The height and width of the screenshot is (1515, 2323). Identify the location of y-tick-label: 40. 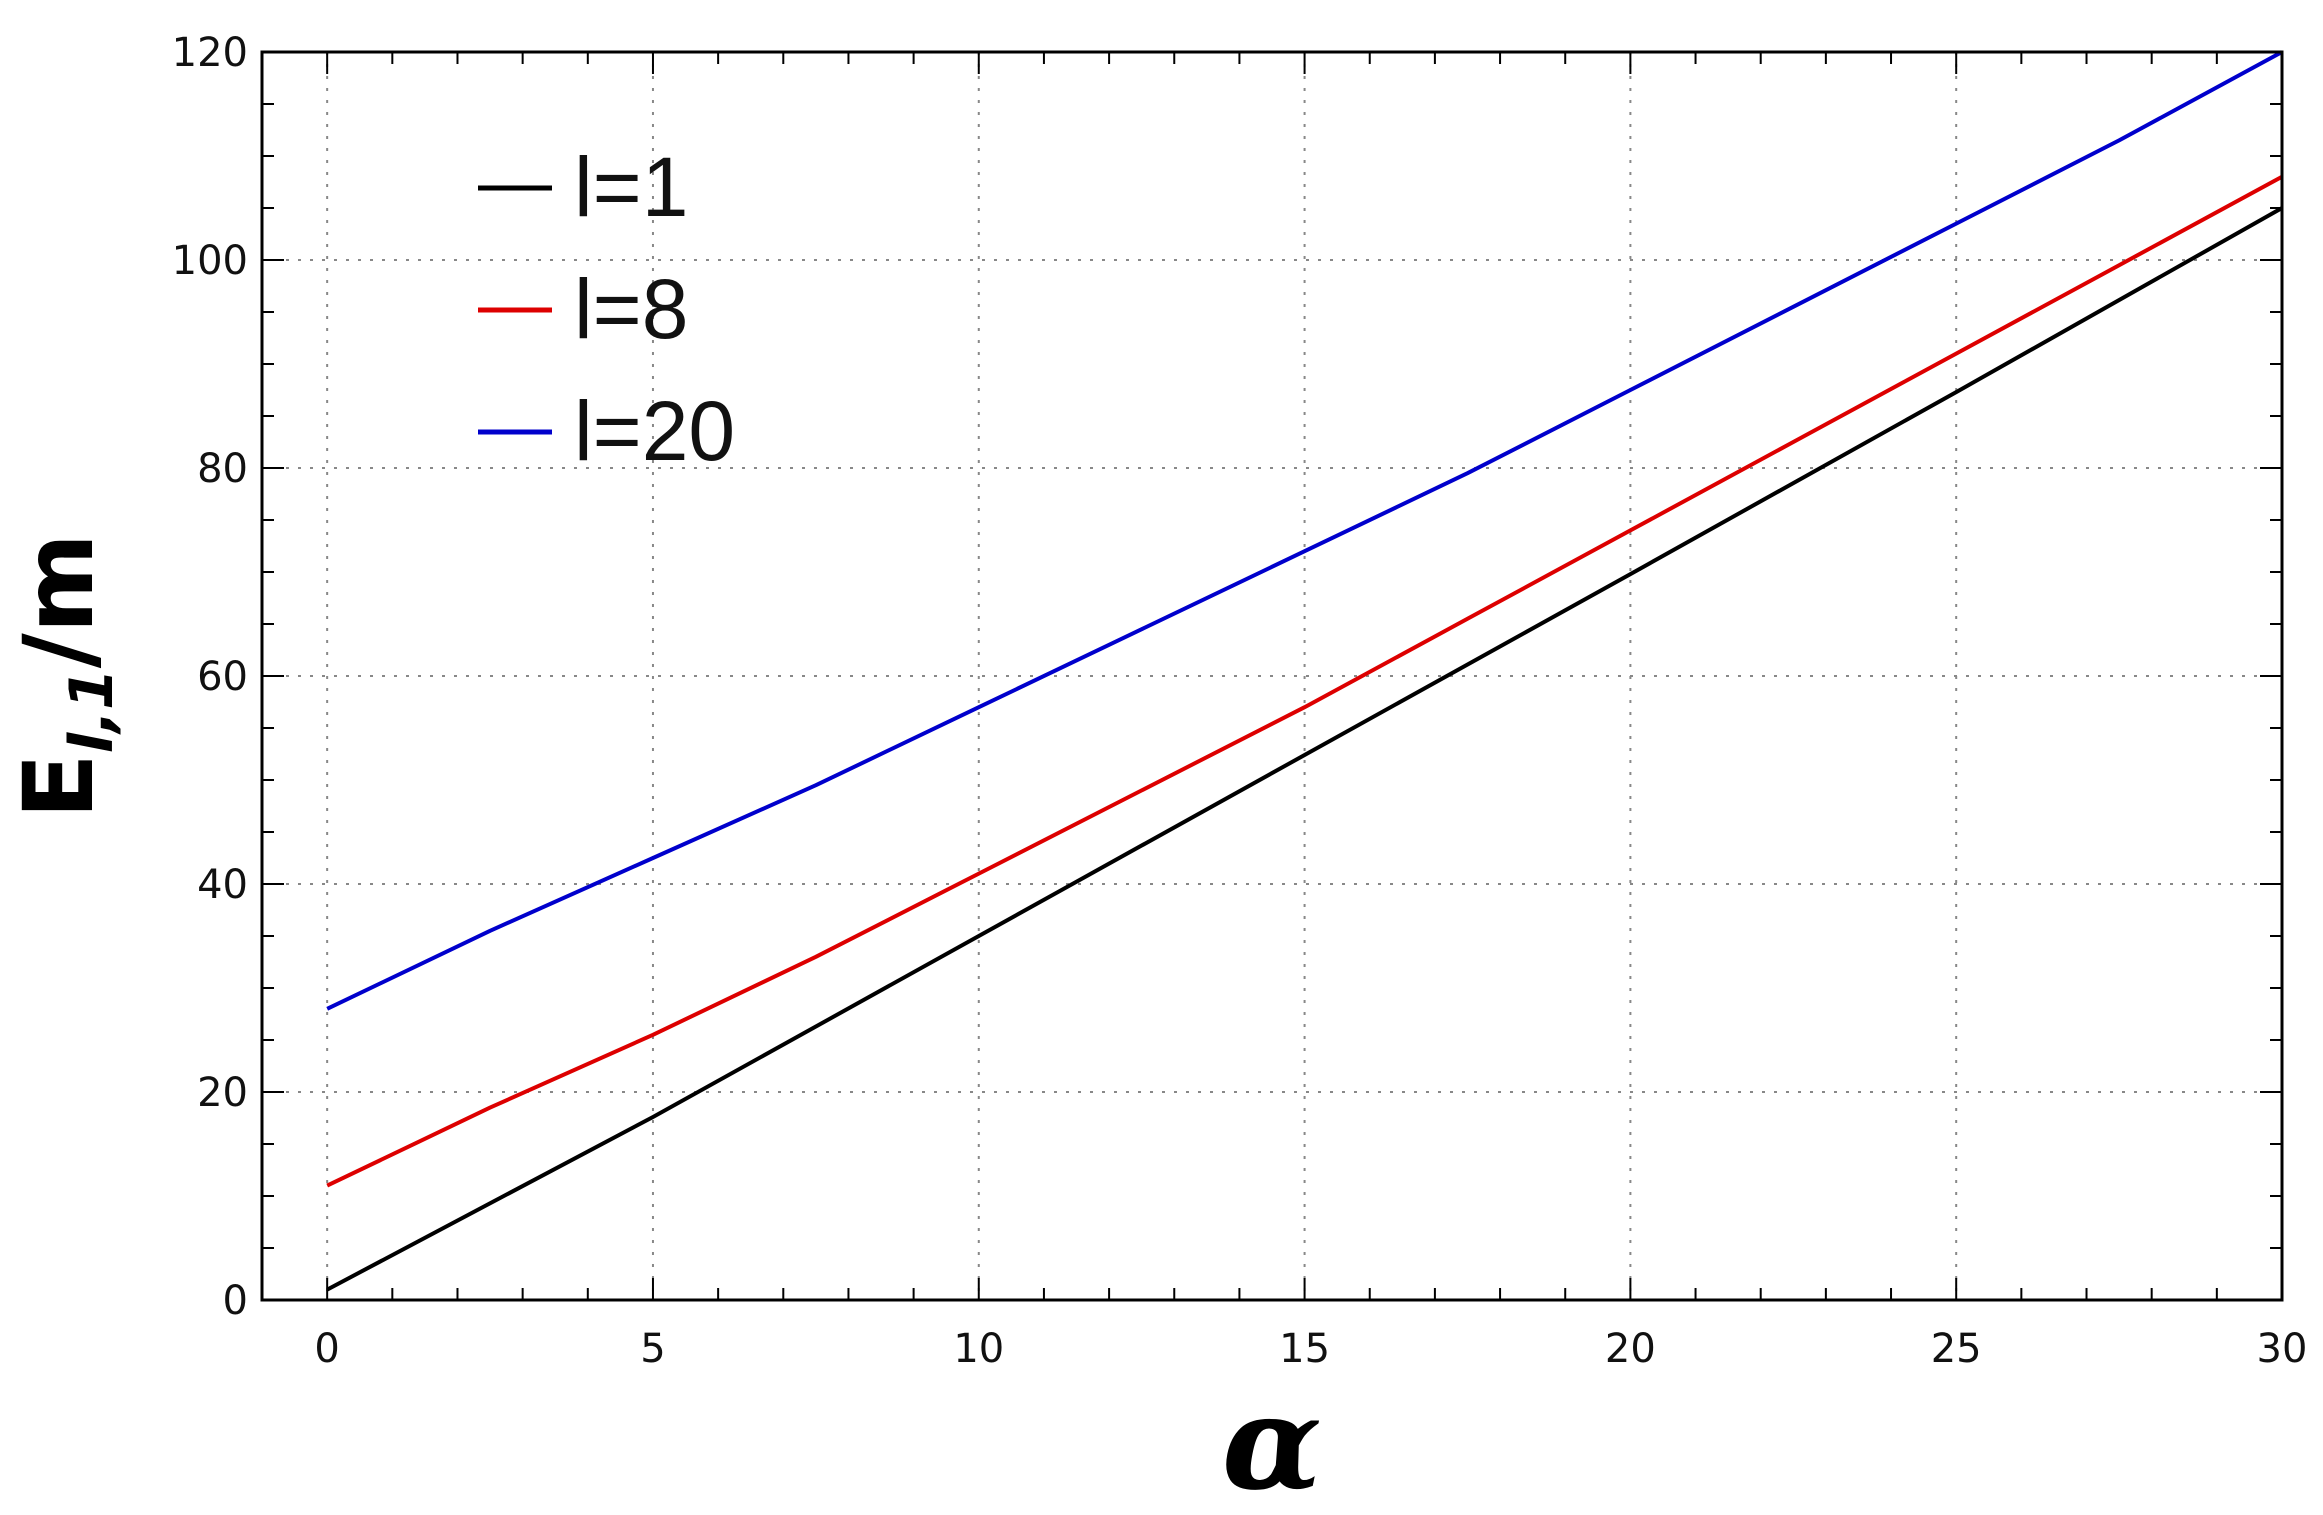
(222, 885).